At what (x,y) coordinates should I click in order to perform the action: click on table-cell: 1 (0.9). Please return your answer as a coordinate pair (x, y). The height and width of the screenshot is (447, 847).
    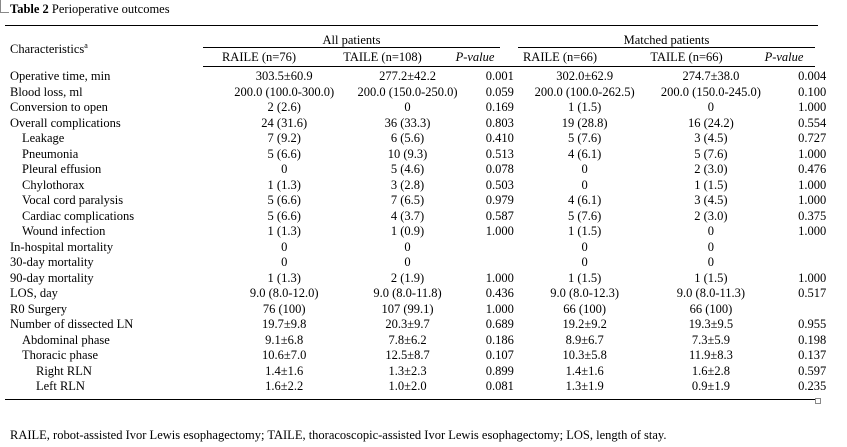
    Looking at the image, I should click on (407, 231).